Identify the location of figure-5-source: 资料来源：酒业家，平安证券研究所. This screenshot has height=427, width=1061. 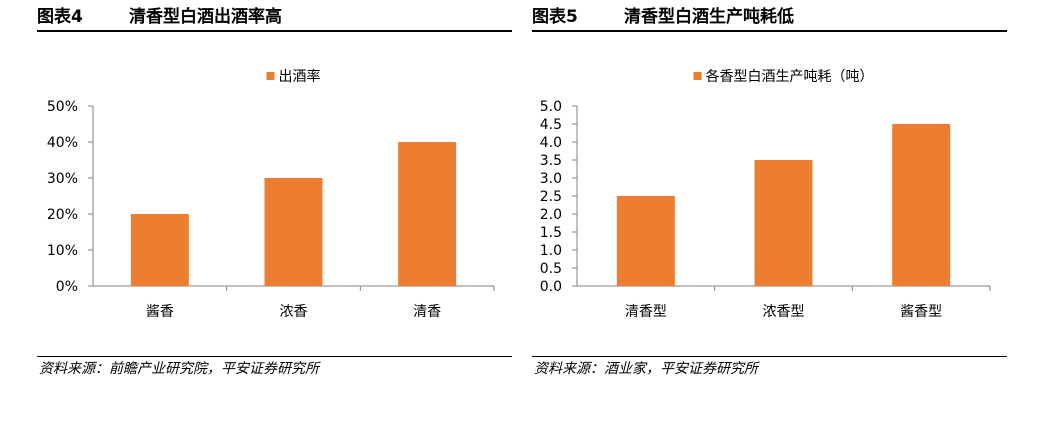
(646, 369).